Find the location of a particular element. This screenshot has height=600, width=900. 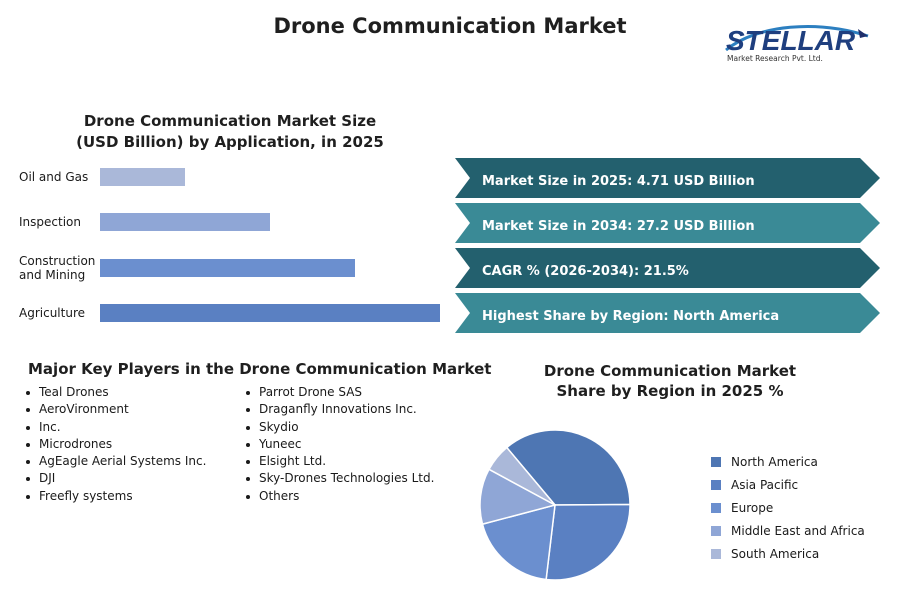

key-player-item: Freefly systems is located at coordinates (115, 496).